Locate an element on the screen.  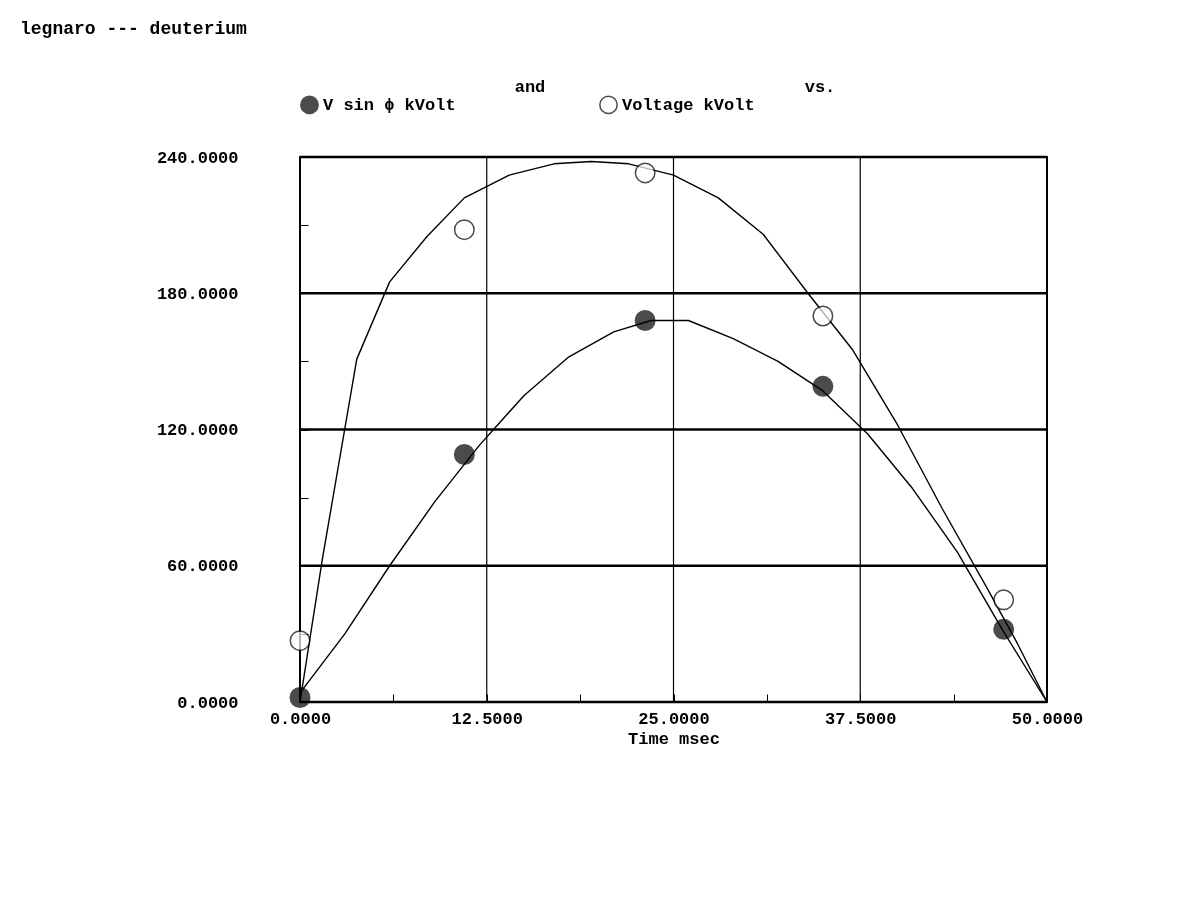
text: vs. is located at coordinates (820, 87).